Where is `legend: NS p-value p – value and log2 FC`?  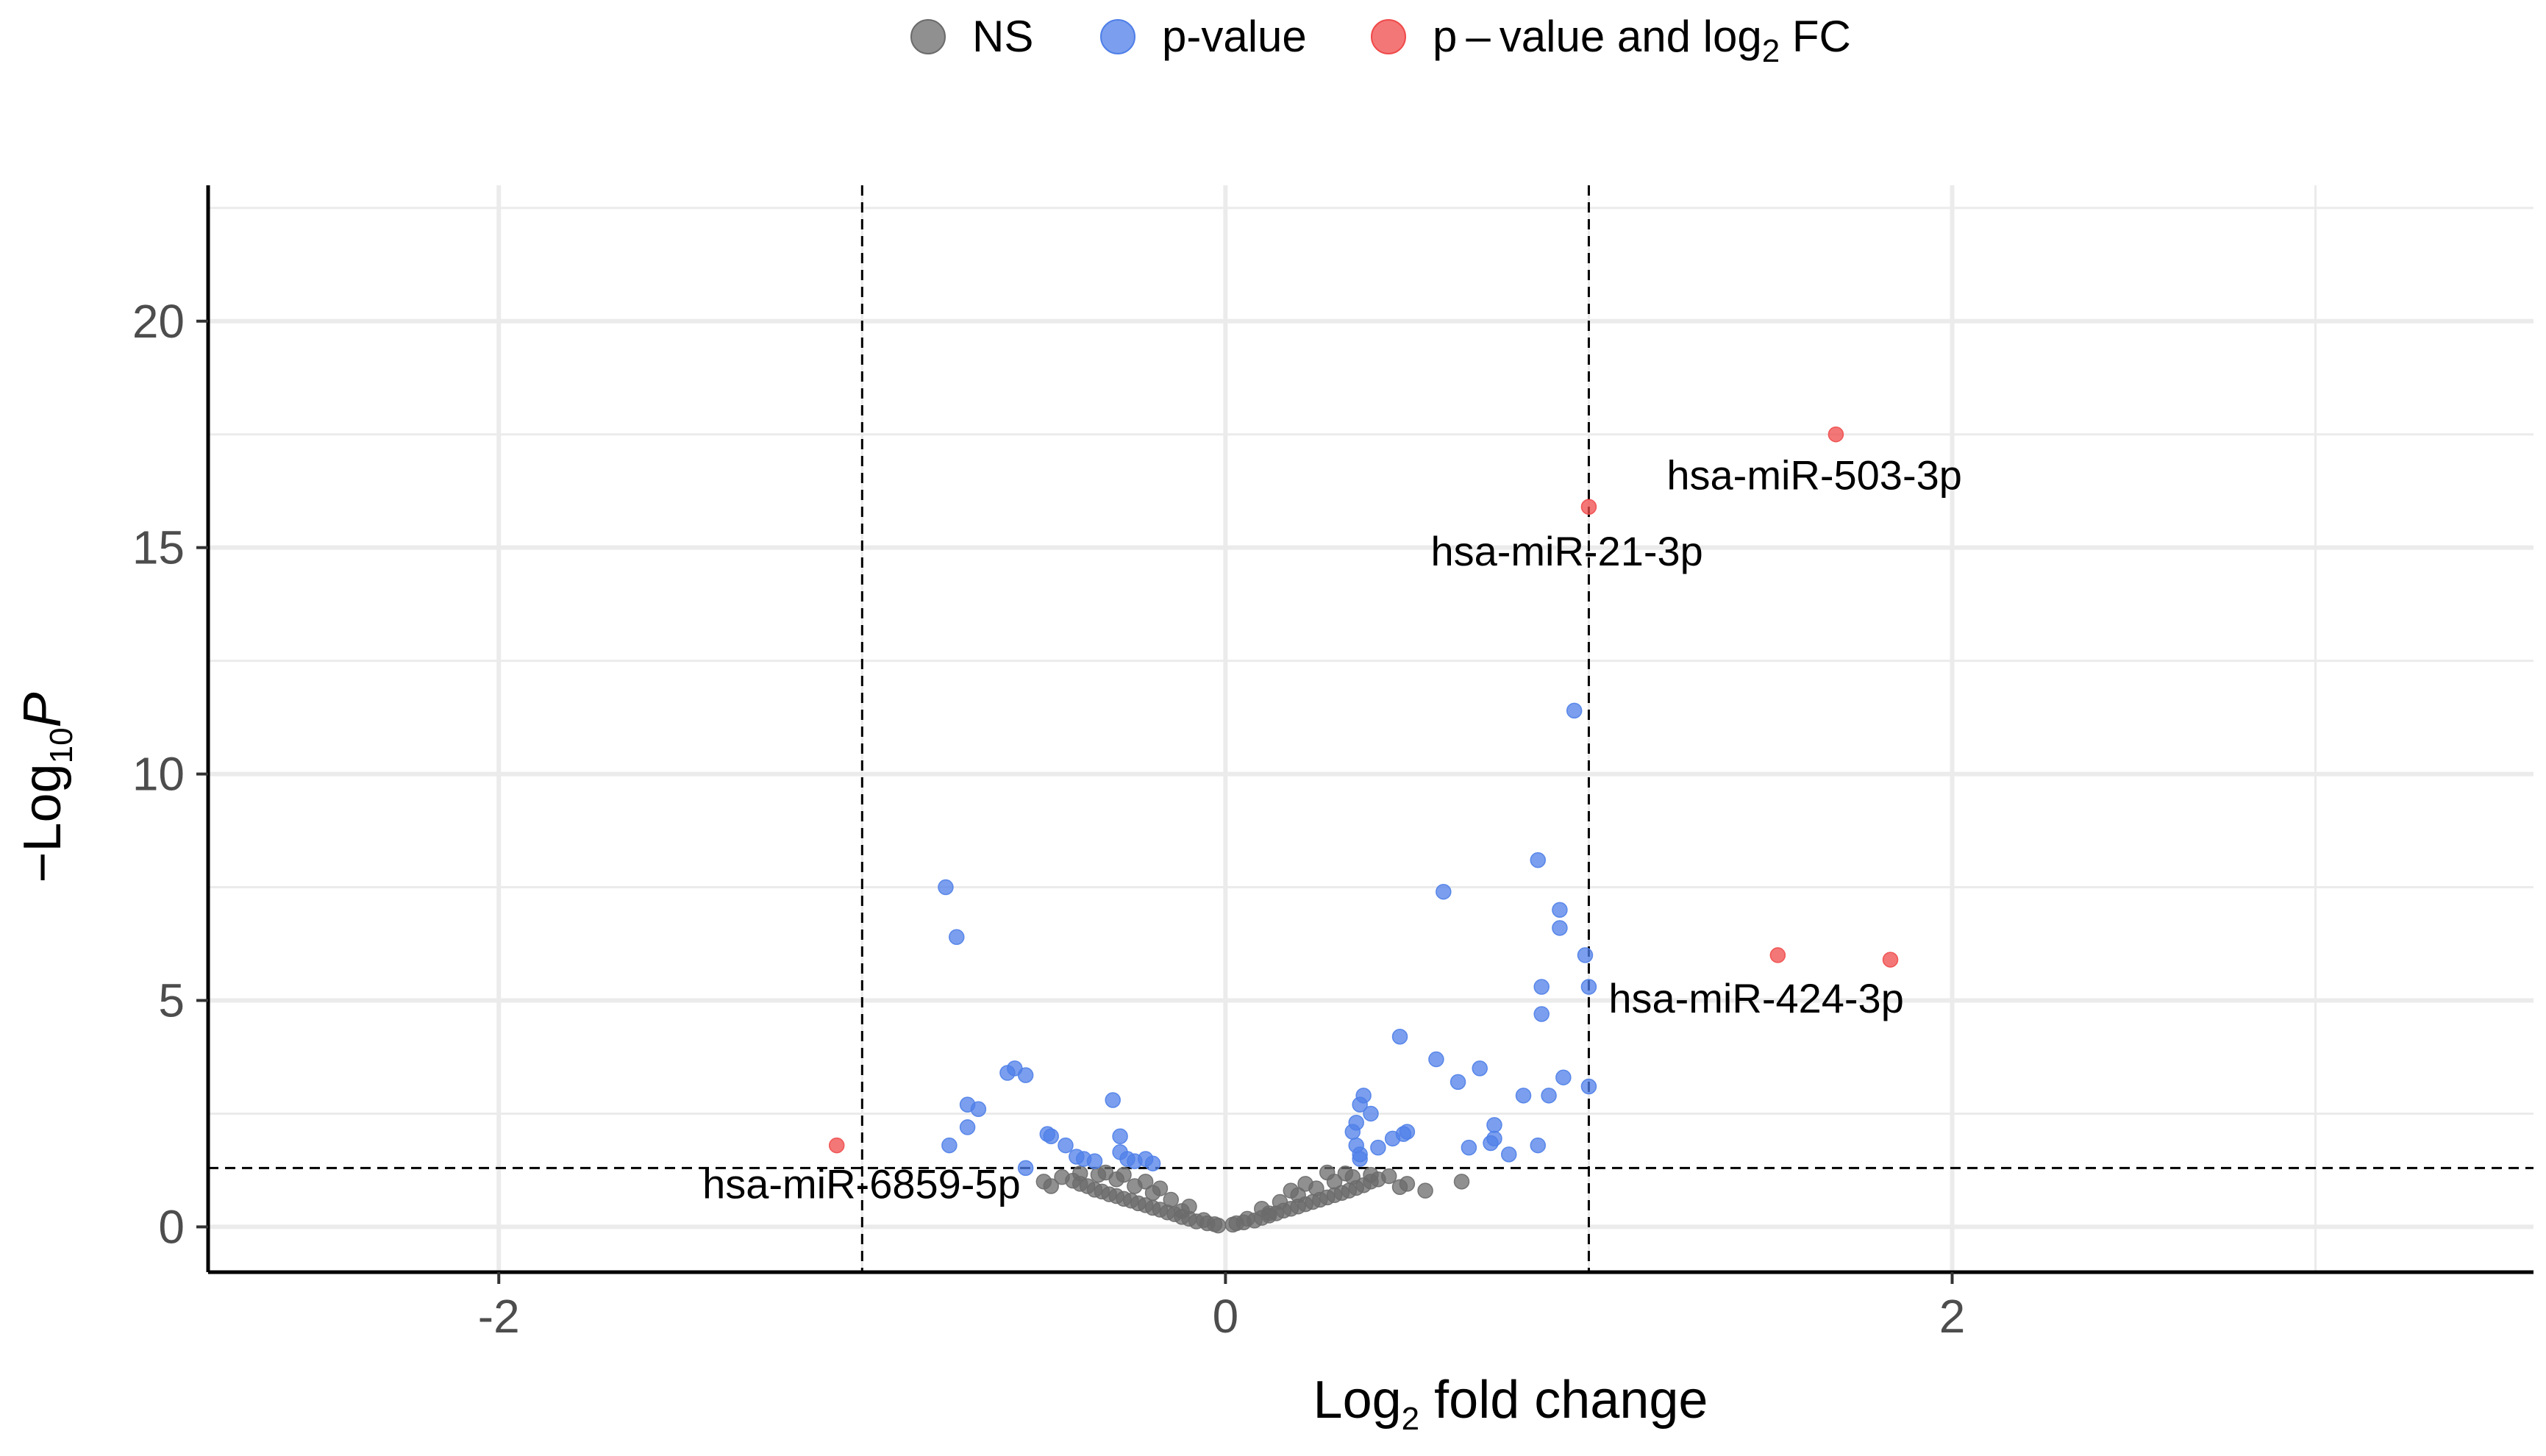 legend: NS p-value p – value and log2 FC is located at coordinates (1380, 40).